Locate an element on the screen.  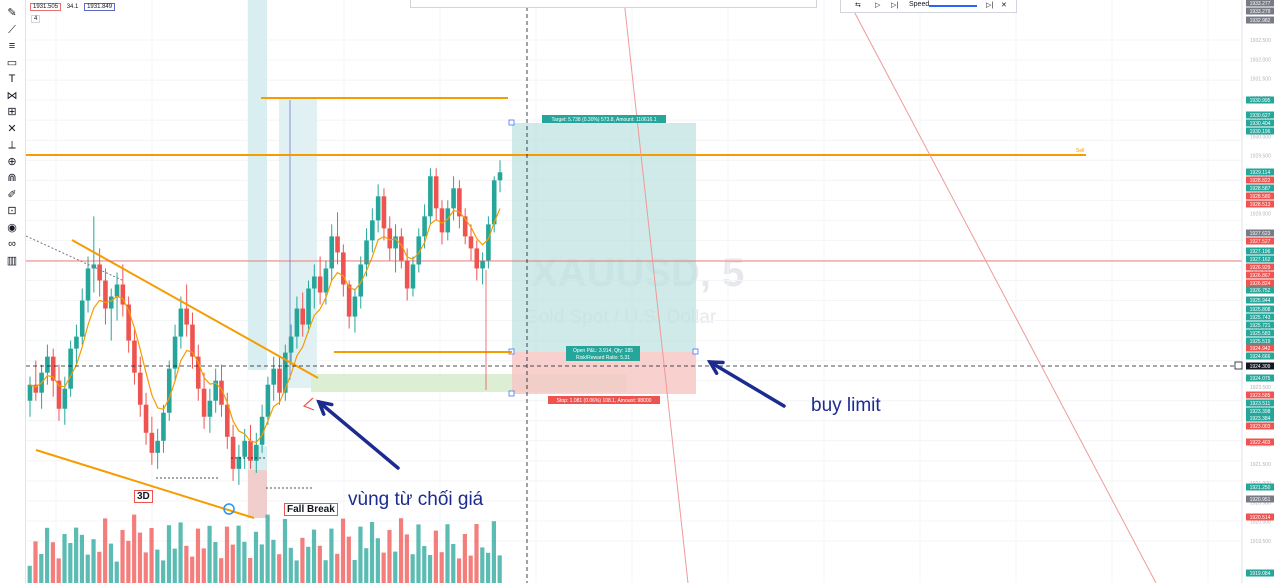
stop-handle is located at coordinates (511, 393).